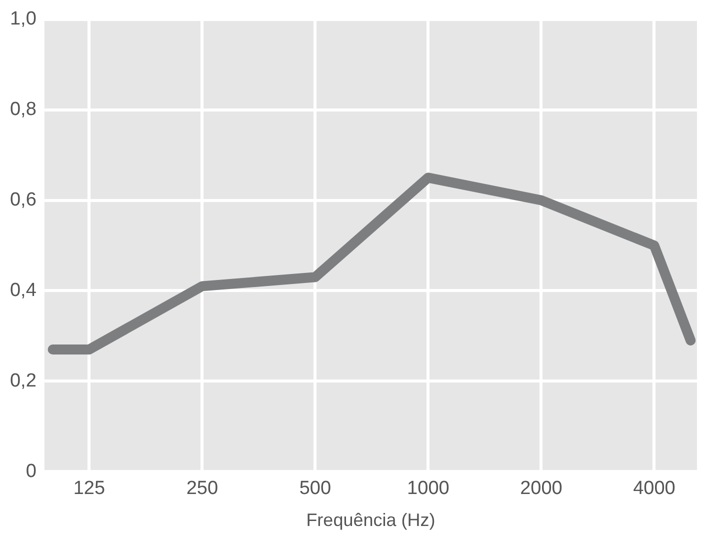  I want to click on y-tick-label: 1,0, so click(23, 19).